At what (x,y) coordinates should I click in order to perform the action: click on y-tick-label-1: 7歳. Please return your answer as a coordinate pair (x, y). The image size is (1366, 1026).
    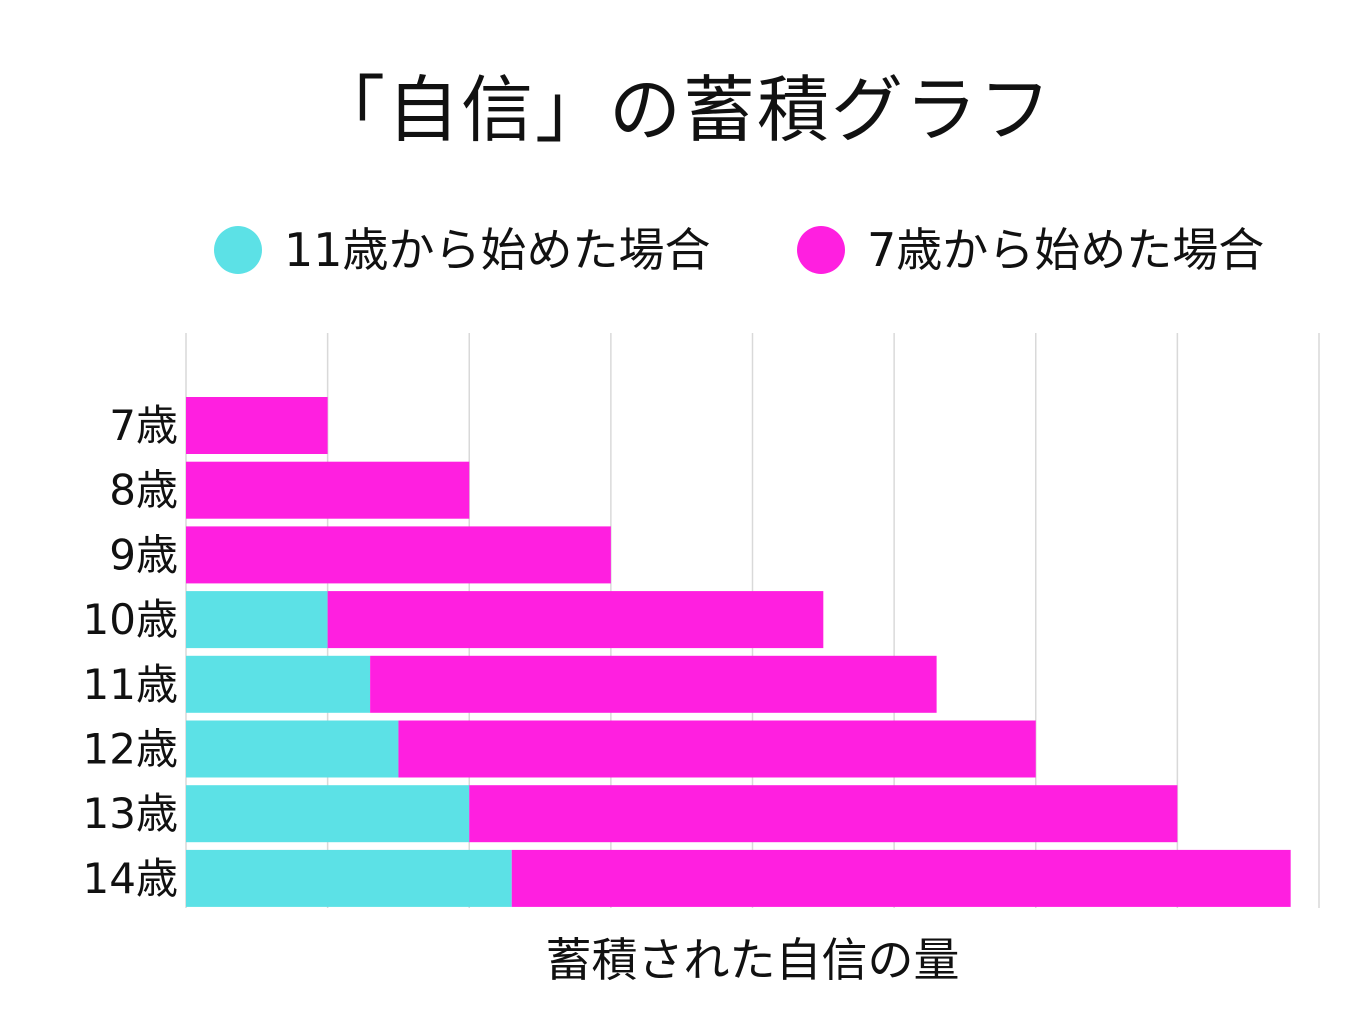
    Looking at the image, I should click on (143, 425).